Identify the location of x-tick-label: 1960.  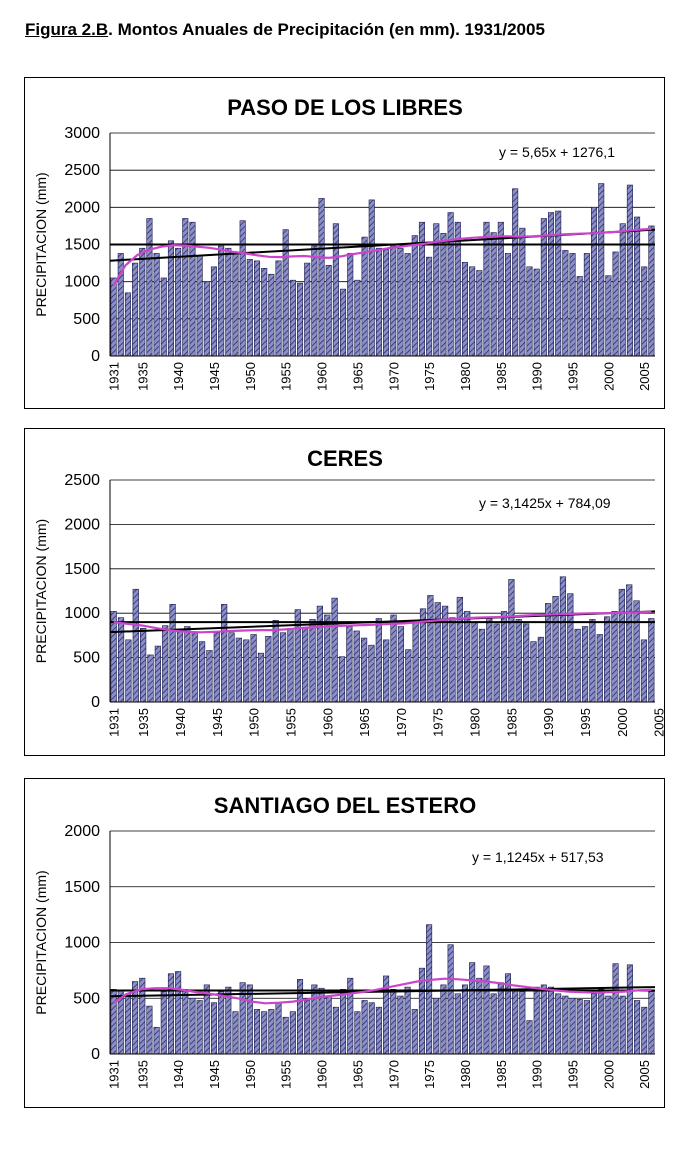
(327, 722).